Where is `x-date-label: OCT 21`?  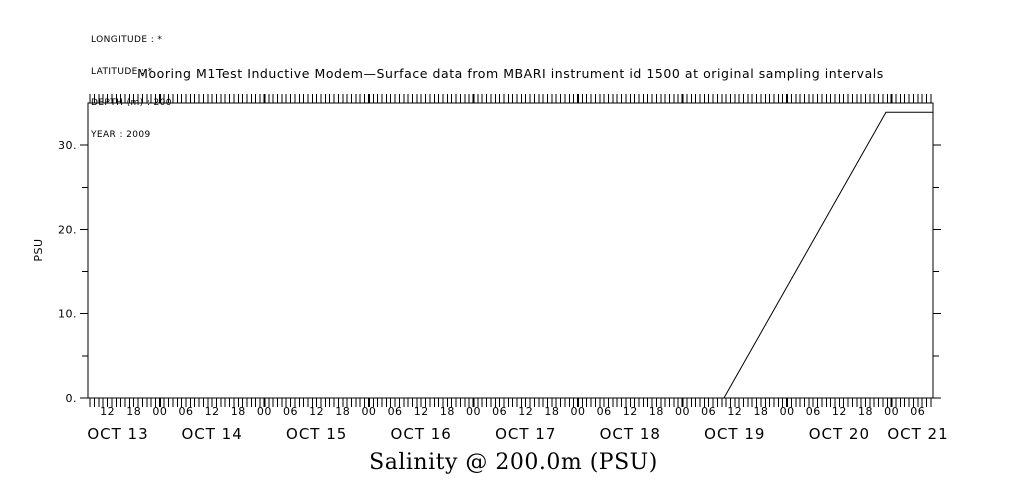 x-date-label: OCT 21 is located at coordinates (917, 434).